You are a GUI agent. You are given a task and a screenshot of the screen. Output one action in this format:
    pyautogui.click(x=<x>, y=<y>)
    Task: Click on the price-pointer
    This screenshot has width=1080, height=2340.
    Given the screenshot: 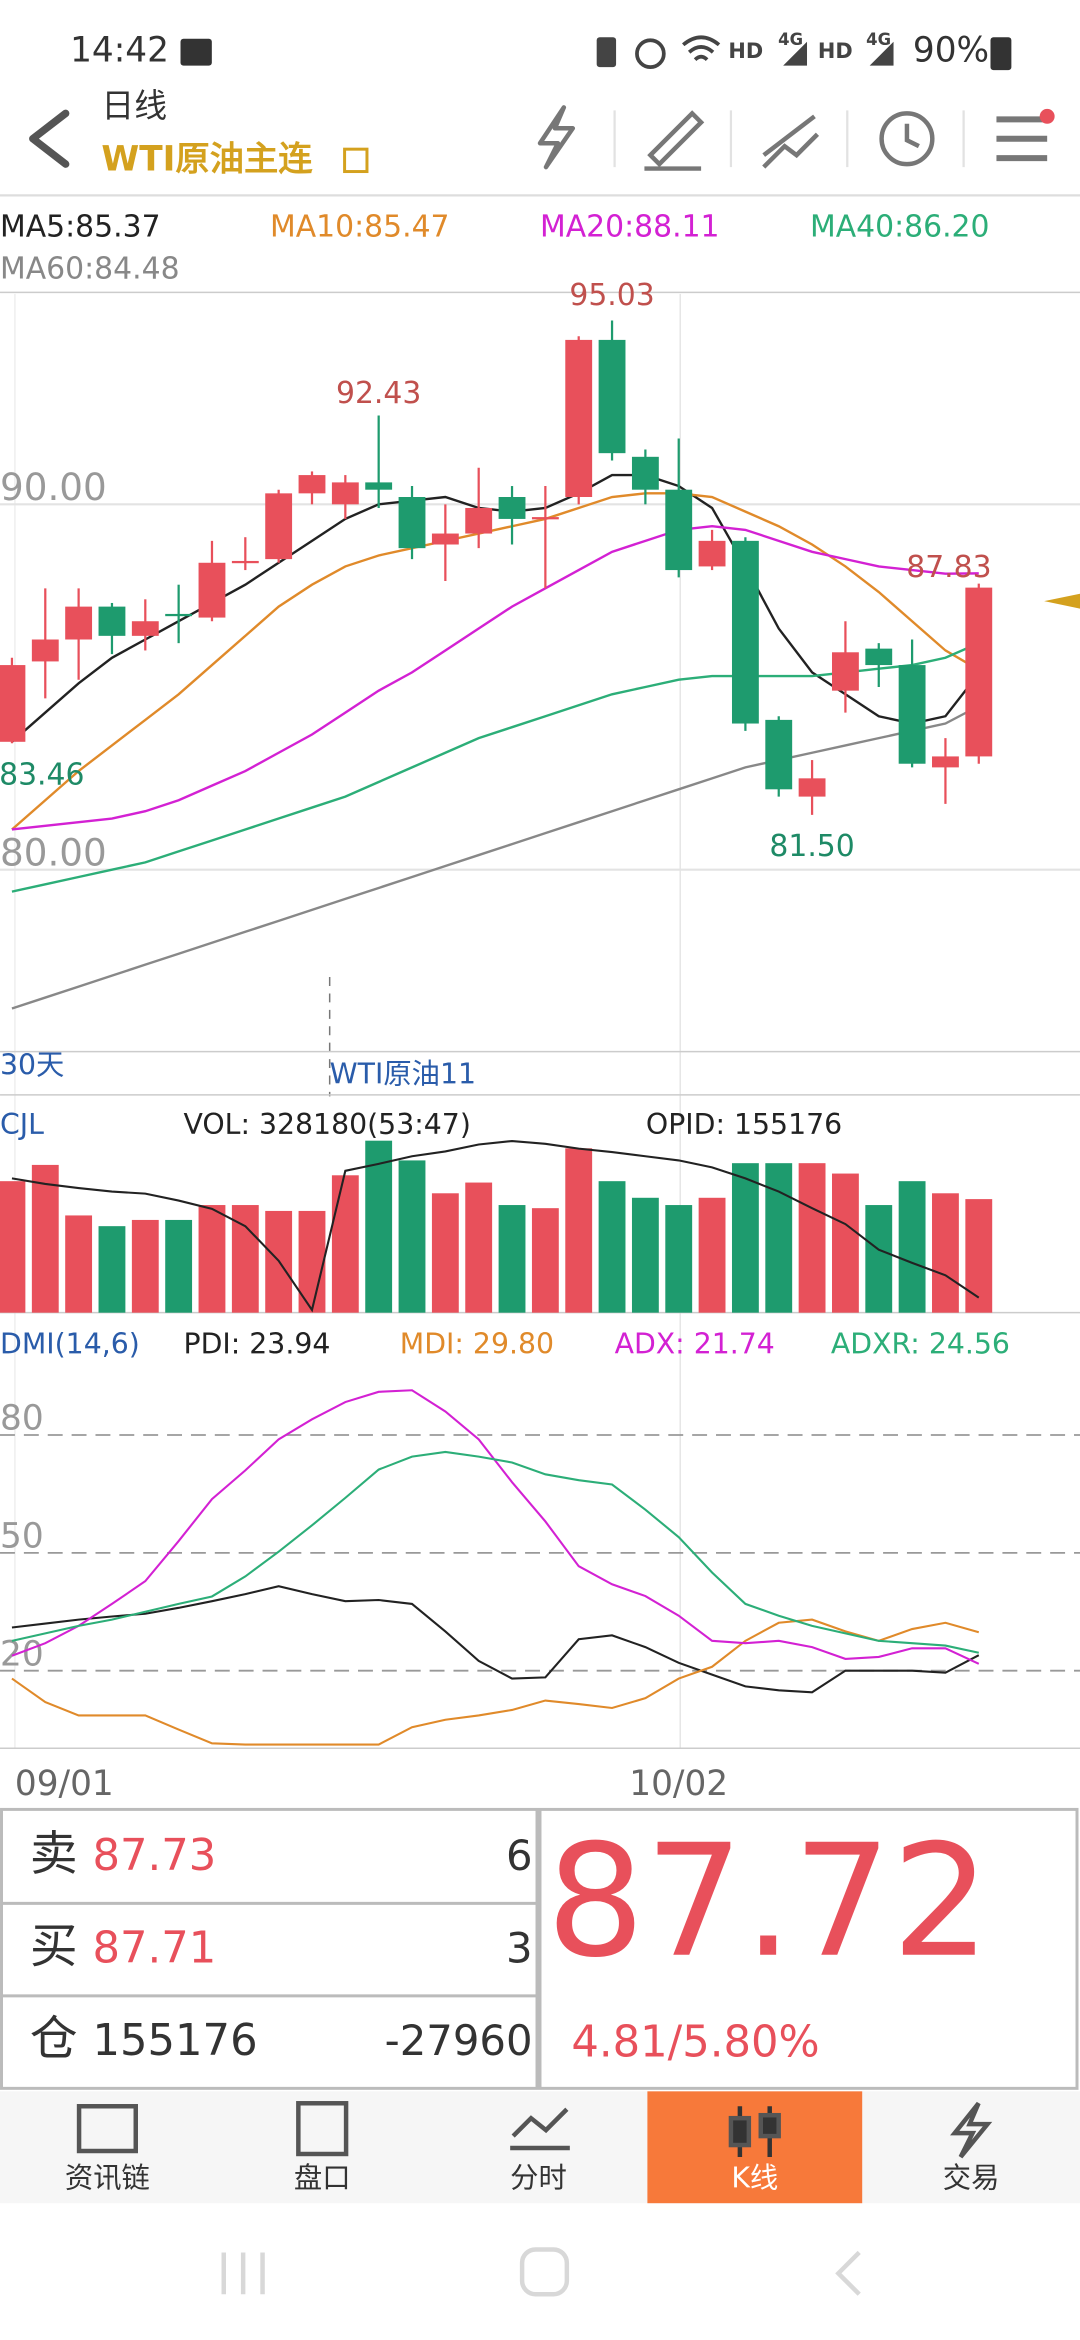 What is the action you would take?
    pyautogui.click(x=1062, y=601)
    